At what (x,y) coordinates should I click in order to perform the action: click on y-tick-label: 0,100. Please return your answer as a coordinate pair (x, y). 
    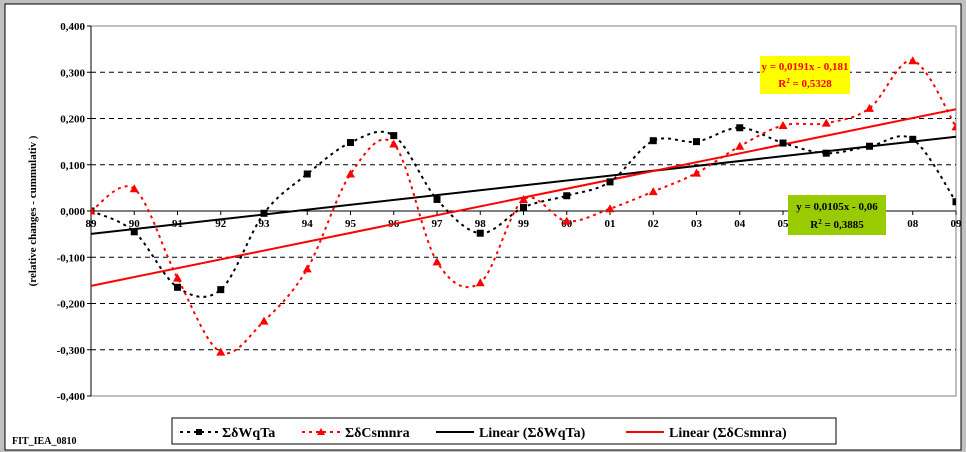
    Looking at the image, I should click on (72, 166).